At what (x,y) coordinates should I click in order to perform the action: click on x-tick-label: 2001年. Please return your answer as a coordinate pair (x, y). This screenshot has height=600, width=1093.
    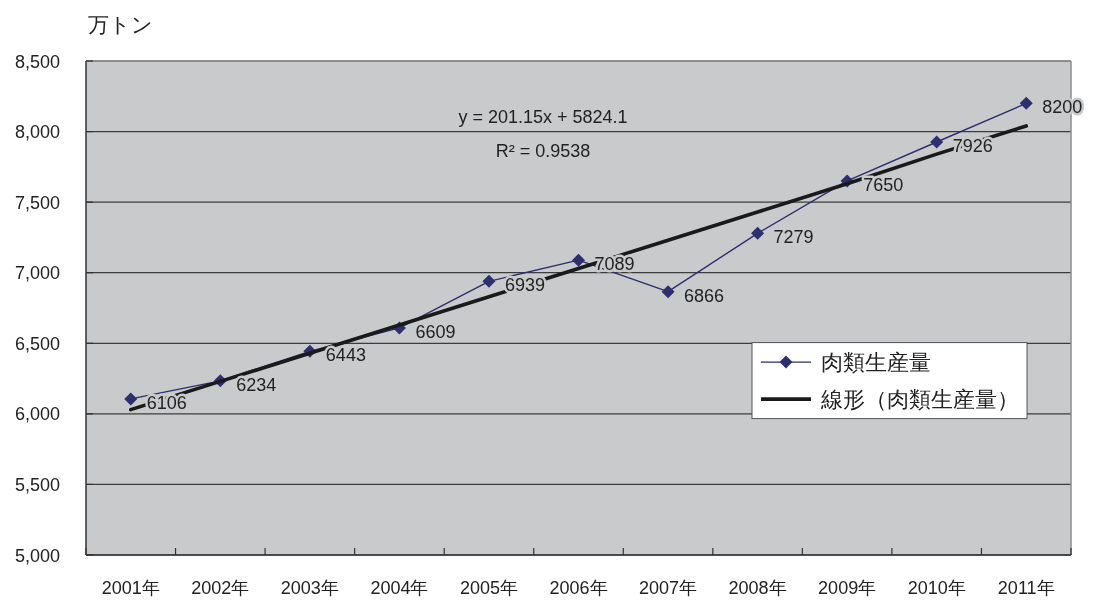
    Looking at the image, I should click on (130, 588).